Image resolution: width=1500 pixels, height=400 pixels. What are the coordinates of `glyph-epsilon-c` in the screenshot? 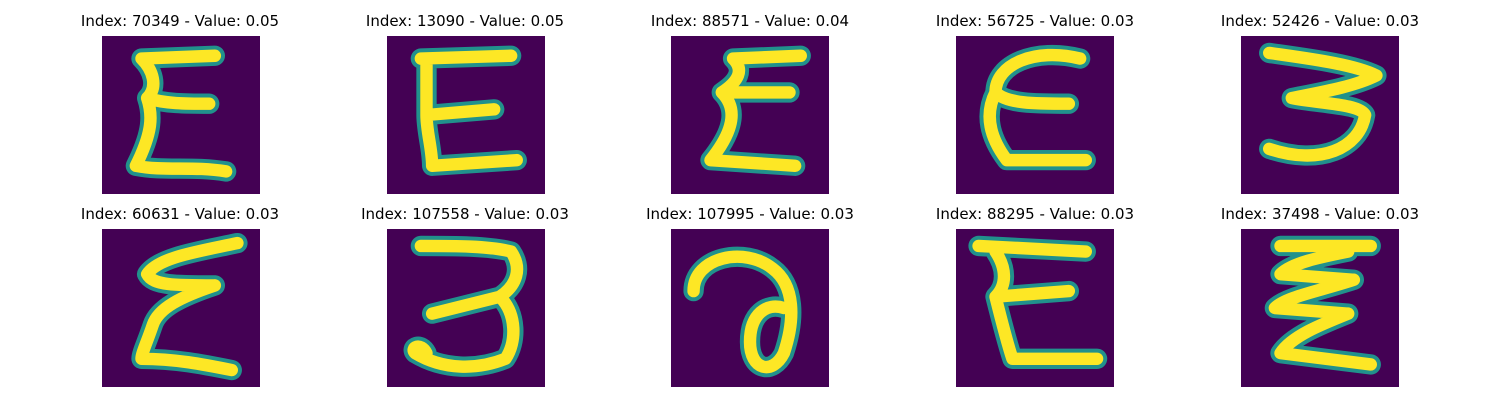 It's located at (750, 115).